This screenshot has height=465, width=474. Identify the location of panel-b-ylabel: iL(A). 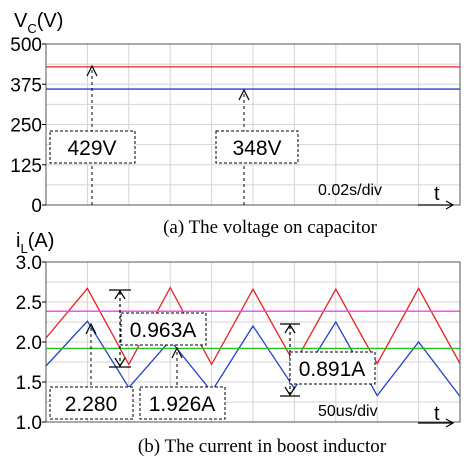
(35, 243).